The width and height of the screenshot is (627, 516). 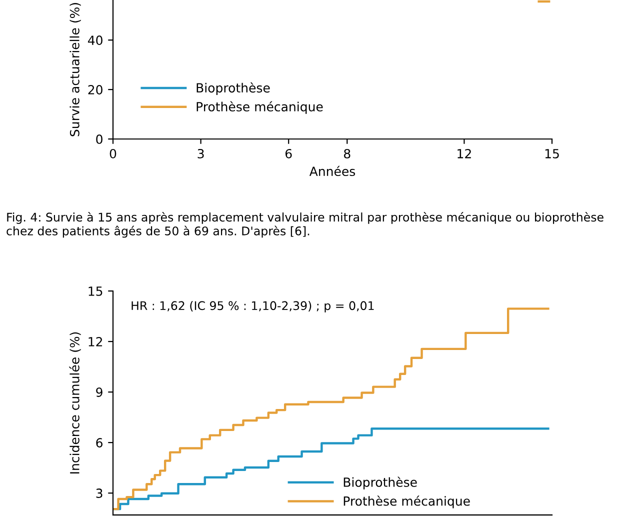 What do you see at coordinates (305, 225) in the screenshot?
I see `caption: Fig. 4: Survie à 15 ans après remplacement valvulaire mitral par prothèse mécanique ou bioprothèse chez des patients âgés de 50 à 69 ans. D'après [6].` at bounding box center [305, 225].